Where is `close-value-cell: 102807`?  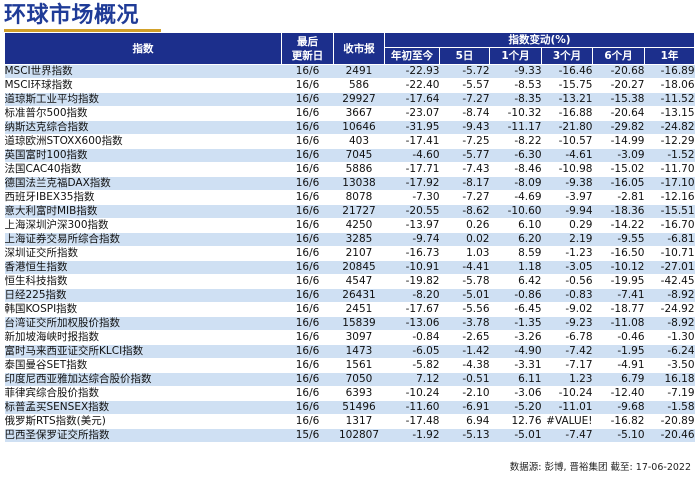
close-value-cell: 102807 is located at coordinates (359, 435).